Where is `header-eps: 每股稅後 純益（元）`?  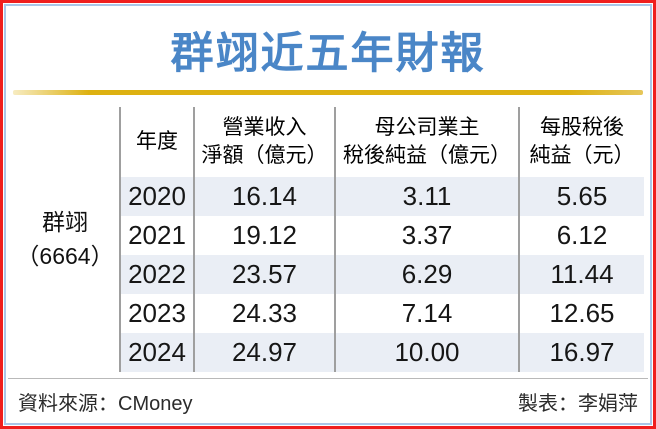
header-eps: 每股稅後 純益（元） is located at coordinates (581, 142).